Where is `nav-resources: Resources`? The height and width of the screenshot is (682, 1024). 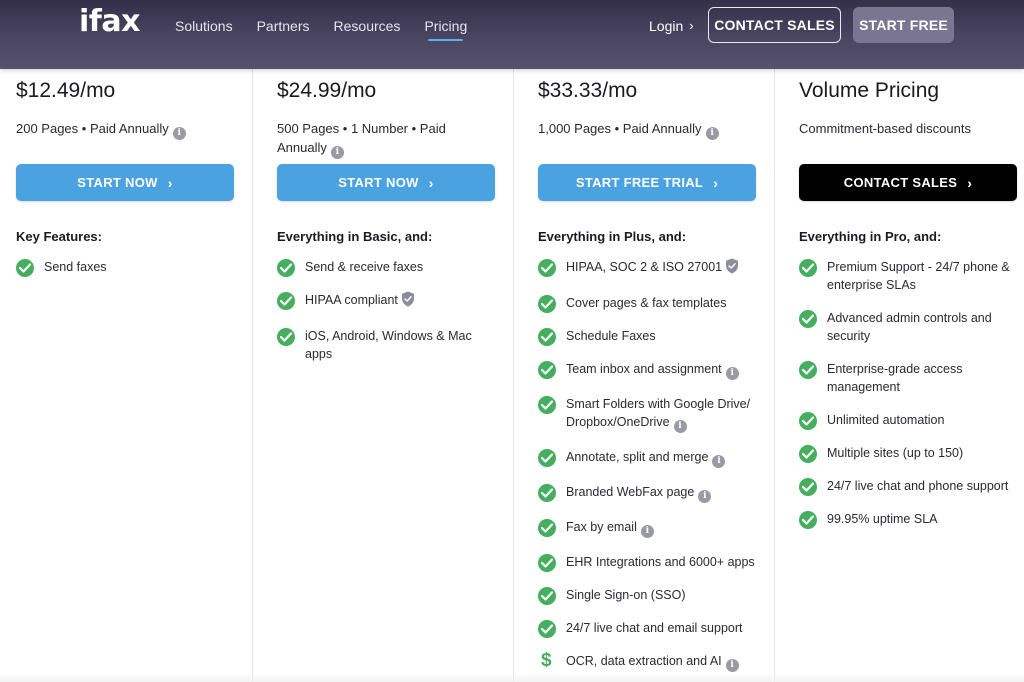 nav-resources: Resources is located at coordinates (367, 26).